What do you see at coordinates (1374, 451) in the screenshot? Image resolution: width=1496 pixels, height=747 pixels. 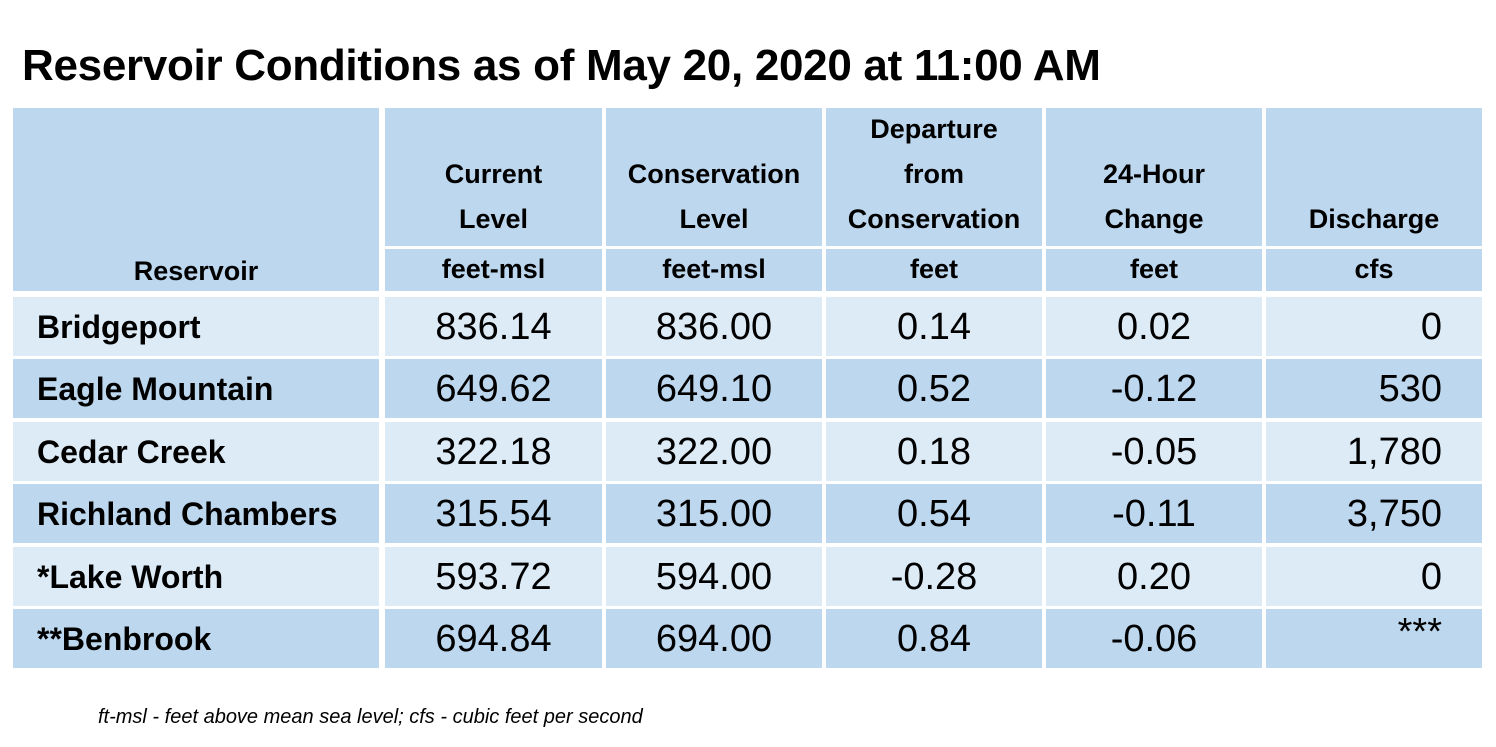 I see `value-discharge: 1,780` at bounding box center [1374, 451].